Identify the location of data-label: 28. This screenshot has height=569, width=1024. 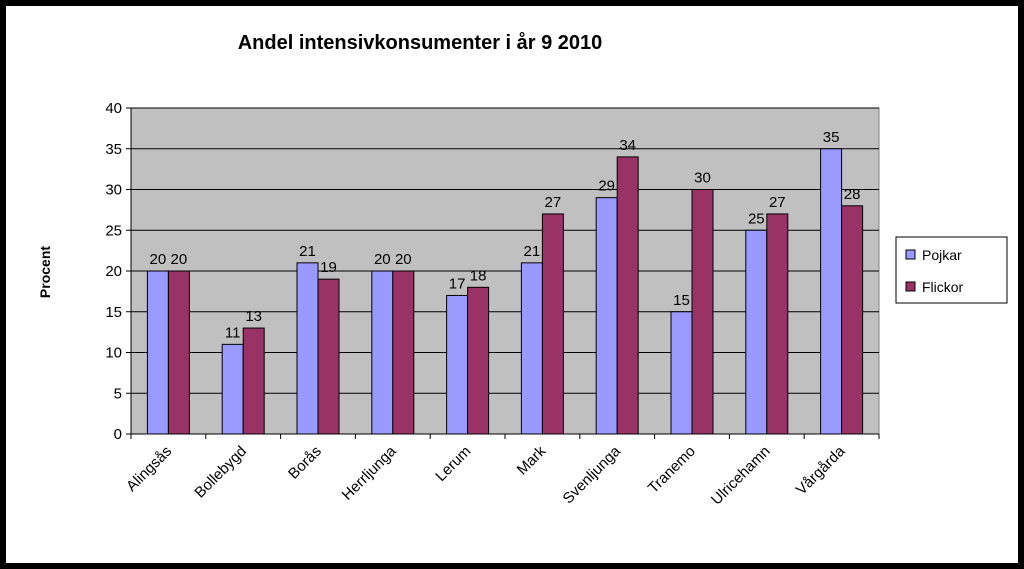
(852, 194).